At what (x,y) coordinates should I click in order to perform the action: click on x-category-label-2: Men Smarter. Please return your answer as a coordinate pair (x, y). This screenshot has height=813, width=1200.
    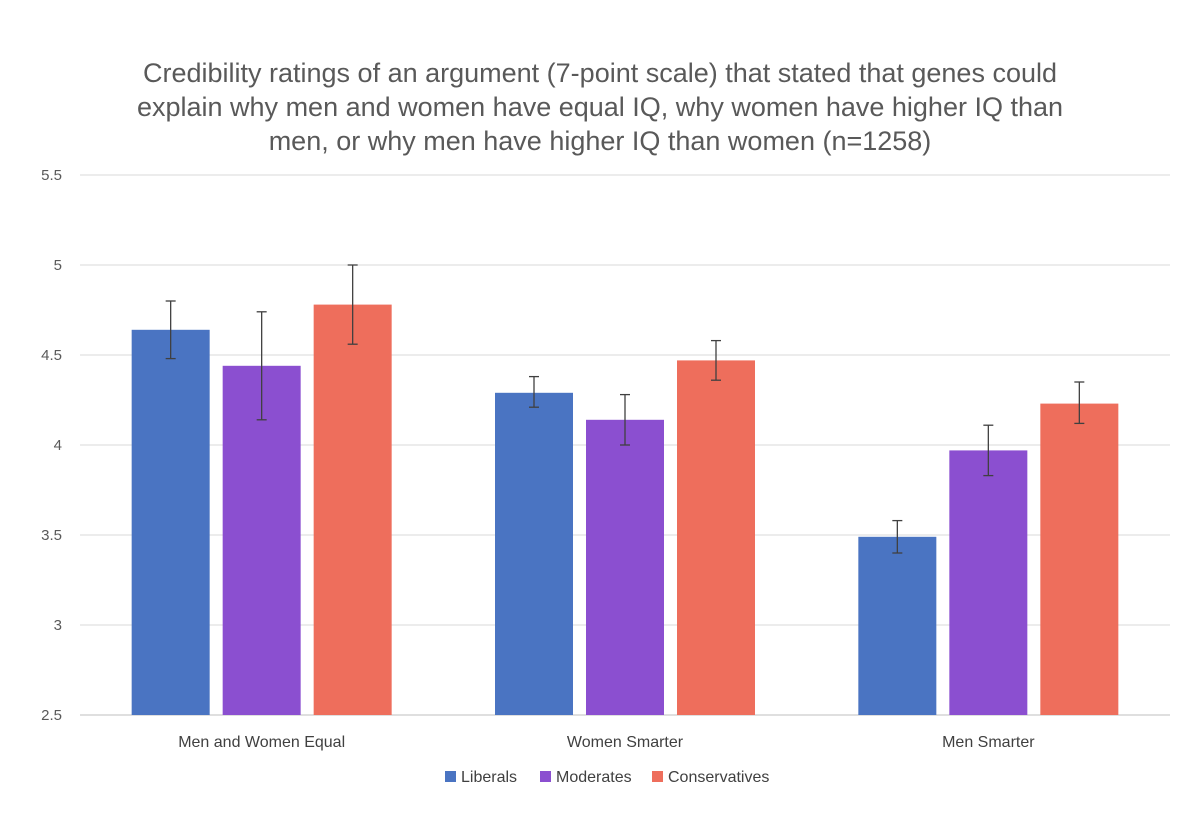
    Looking at the image, I should click on (988, 742).